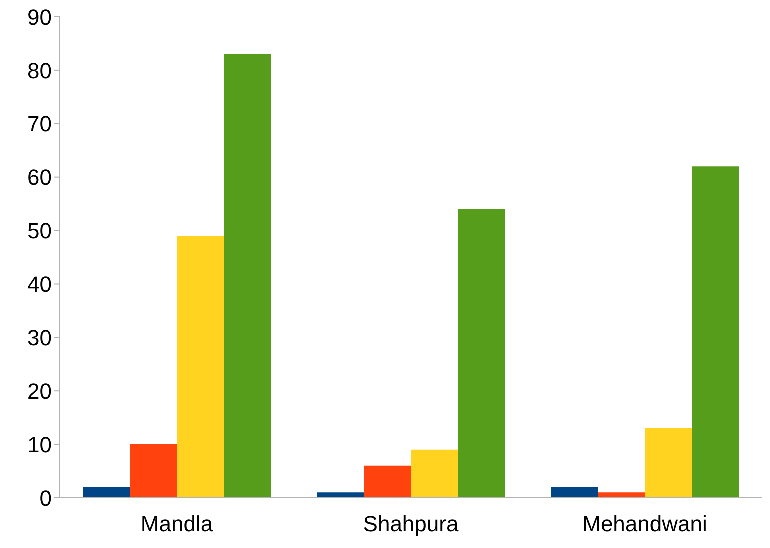  Describe the element at coordinates (40, 391) in the screenshot. I see `y-tick-label: 20` at that location.